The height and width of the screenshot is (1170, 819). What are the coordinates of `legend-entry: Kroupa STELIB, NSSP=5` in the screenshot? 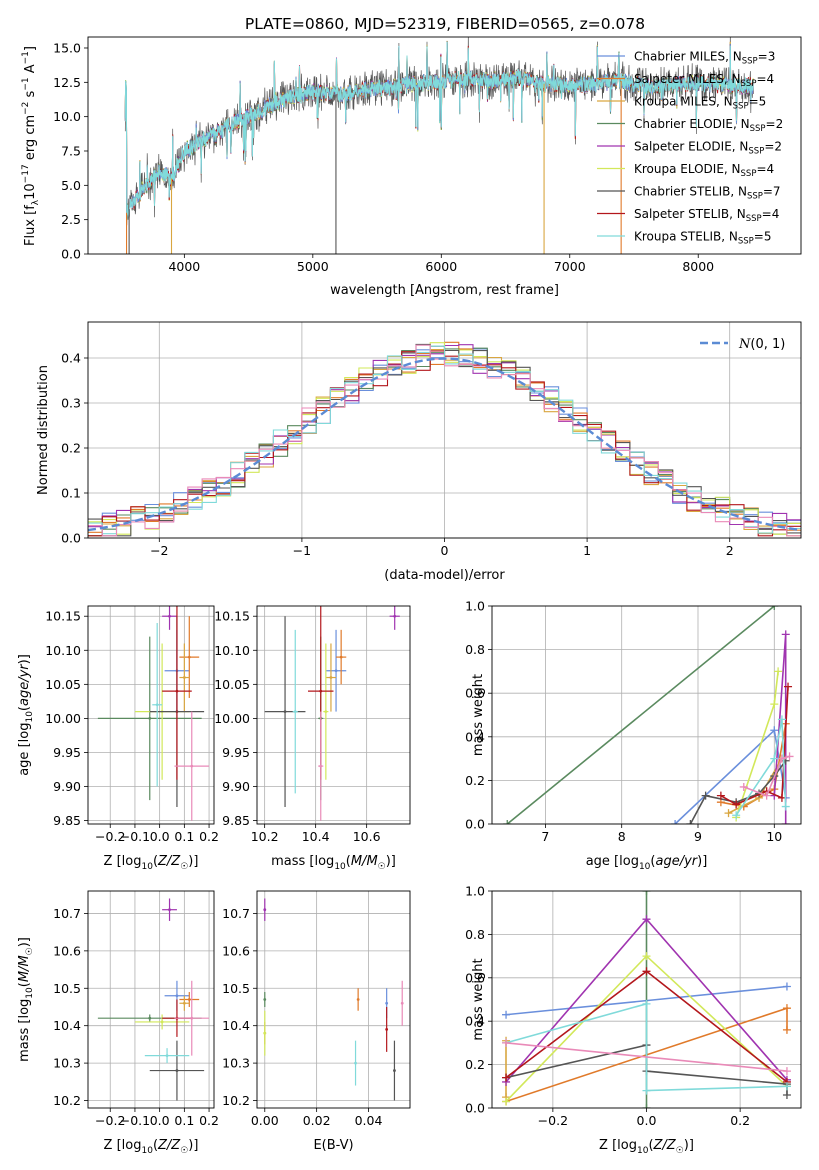 It's located at (703, 238).